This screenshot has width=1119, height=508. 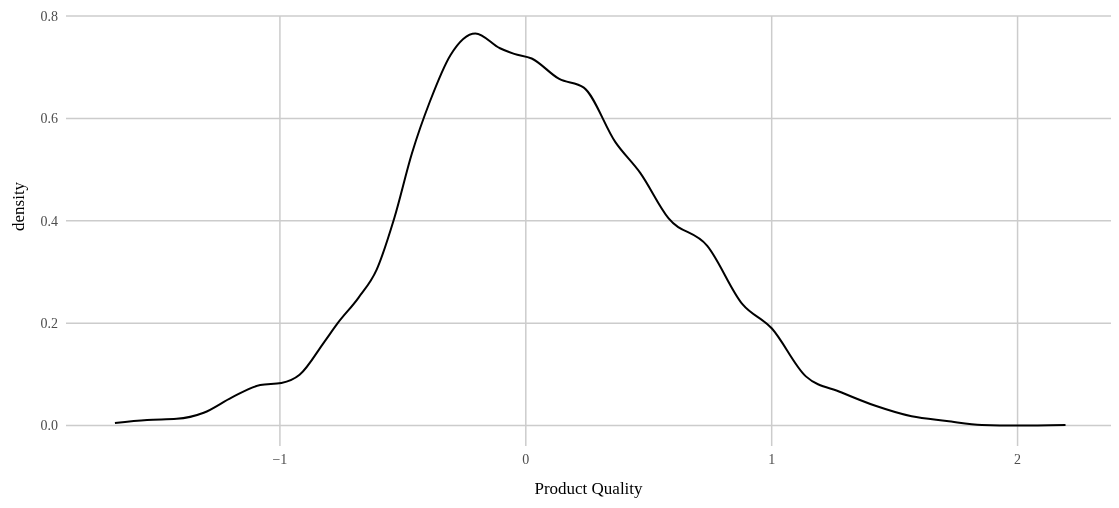 I want to click on y-tick-label: 0.4, so click(x=49, y=221).